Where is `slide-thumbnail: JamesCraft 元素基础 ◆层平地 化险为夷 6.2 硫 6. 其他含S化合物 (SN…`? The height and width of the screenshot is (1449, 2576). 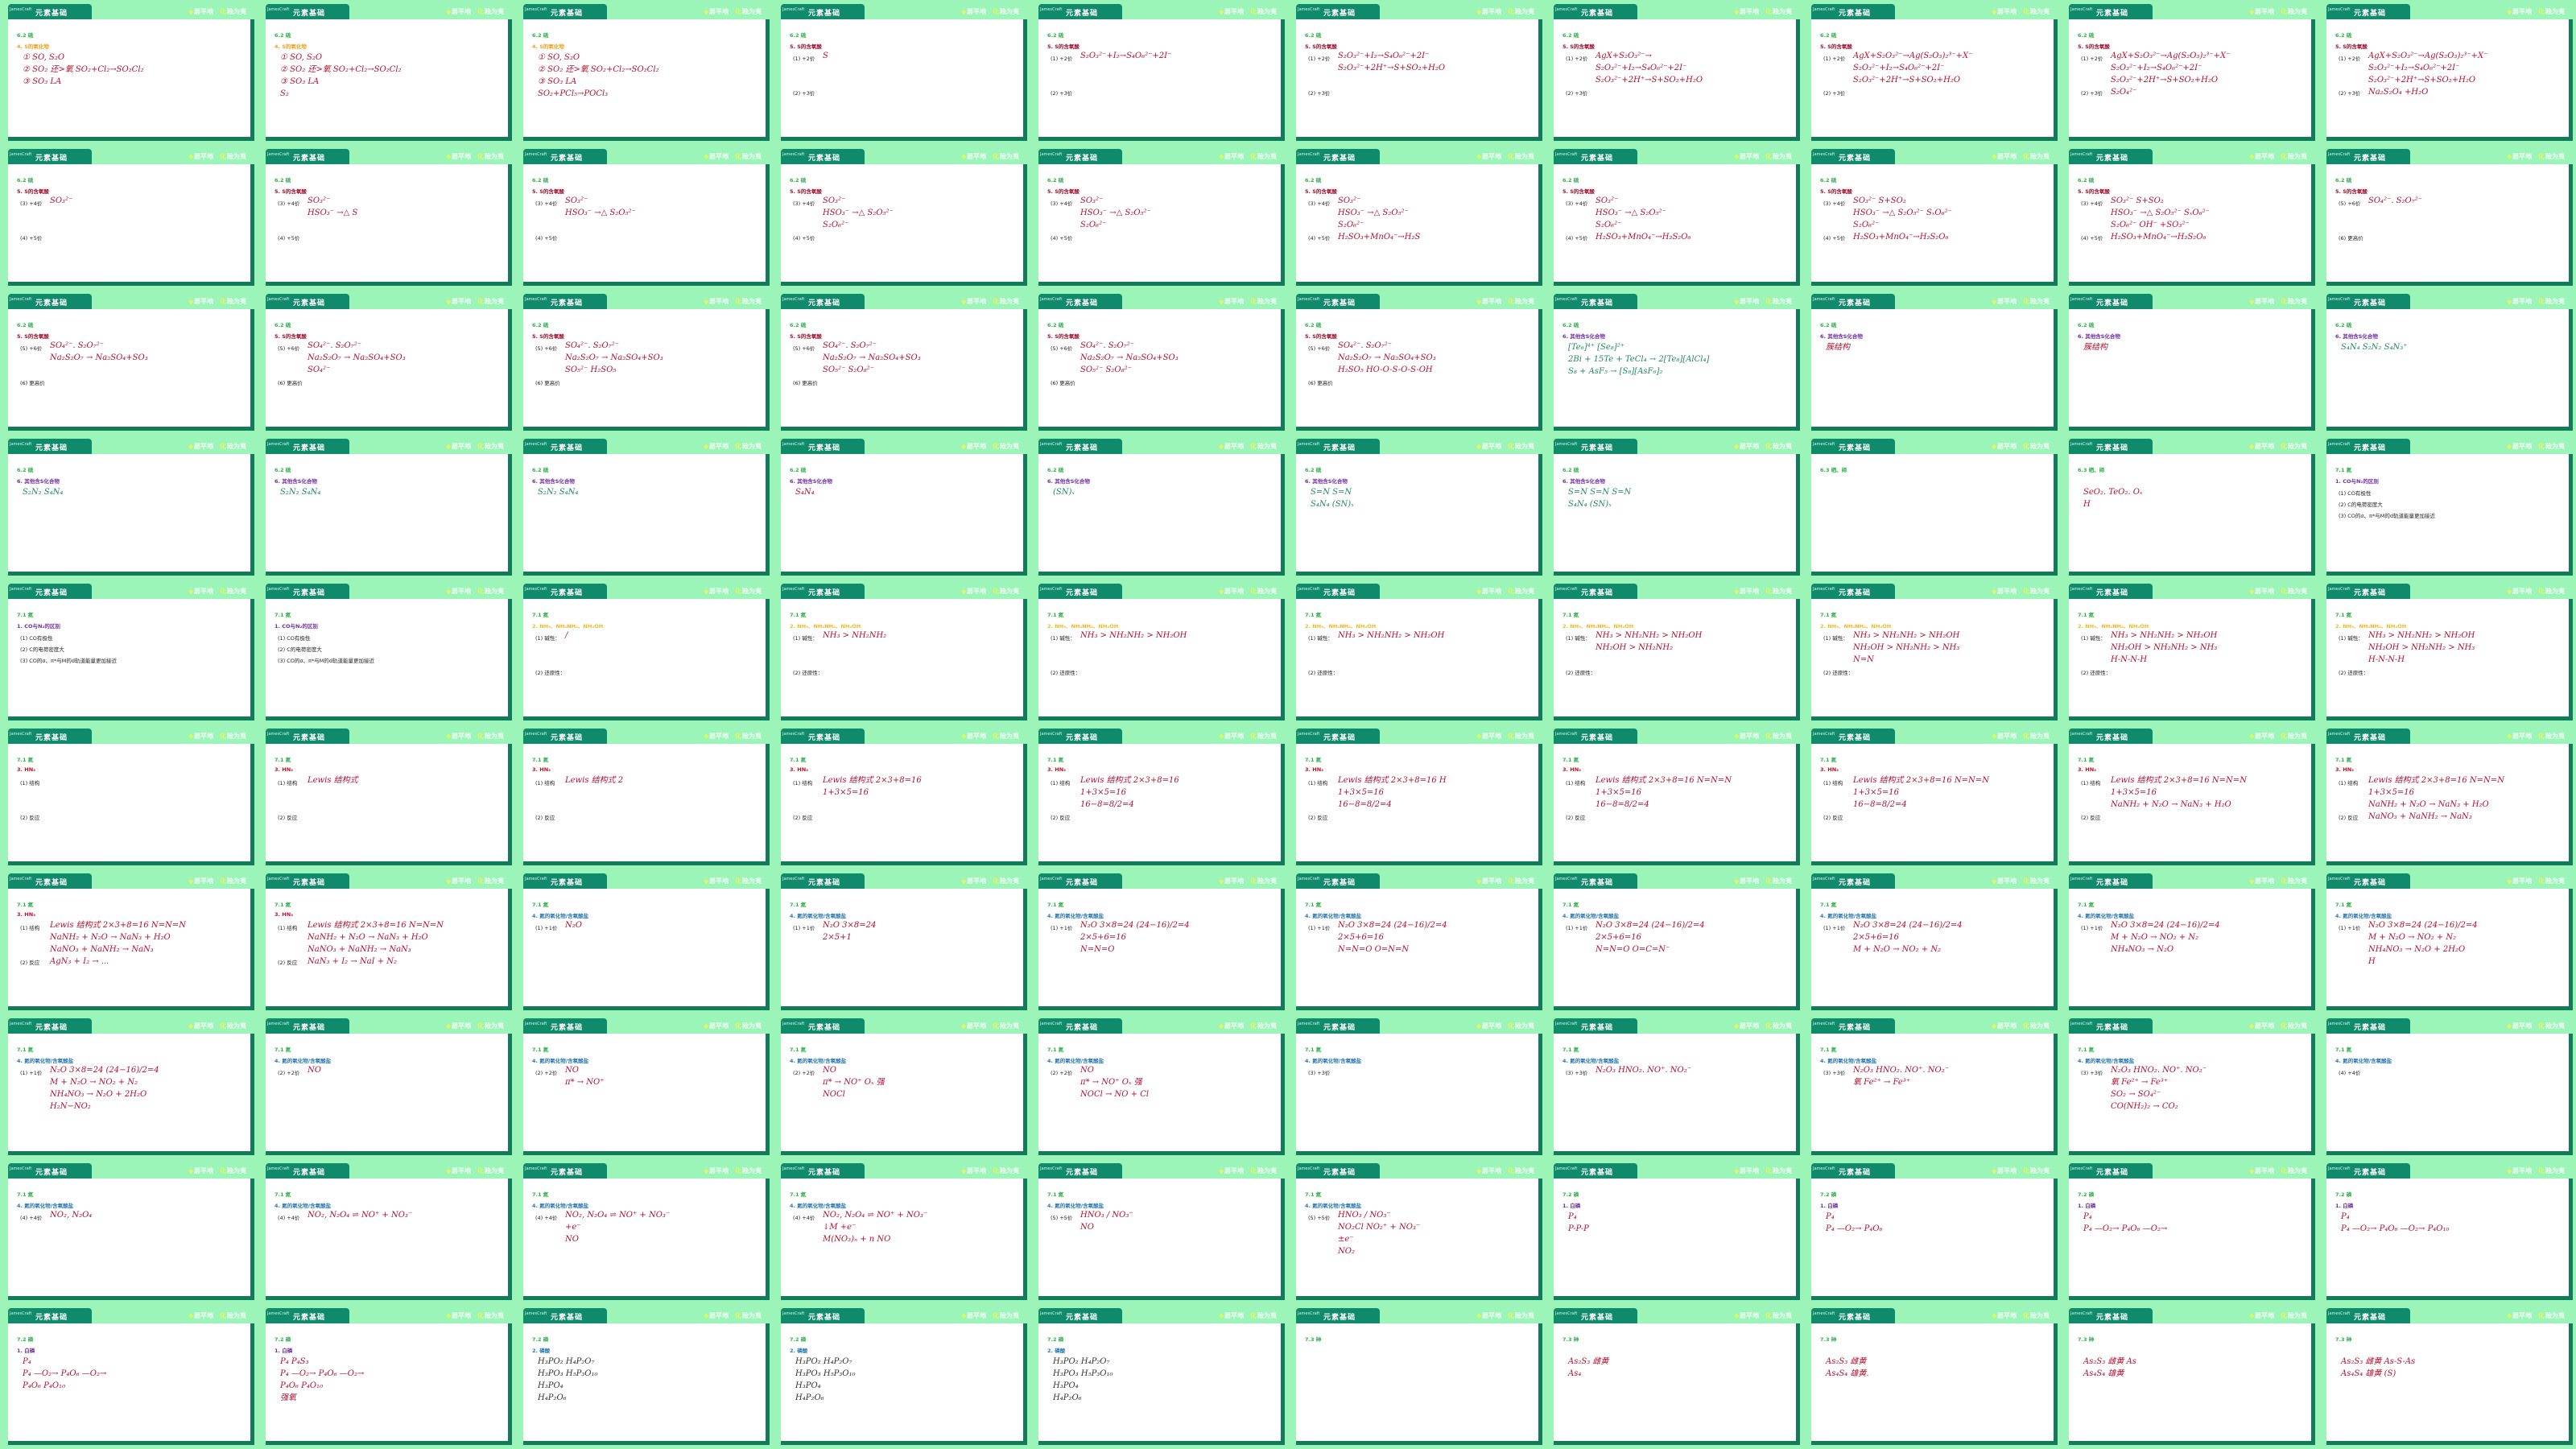 slide-thumbnail: JamesCraft 元素基础 ◆层平地 化险为夷 6.2 硫 6. 其他含S化合物 (SN… is located at coordinates (1159, 507).